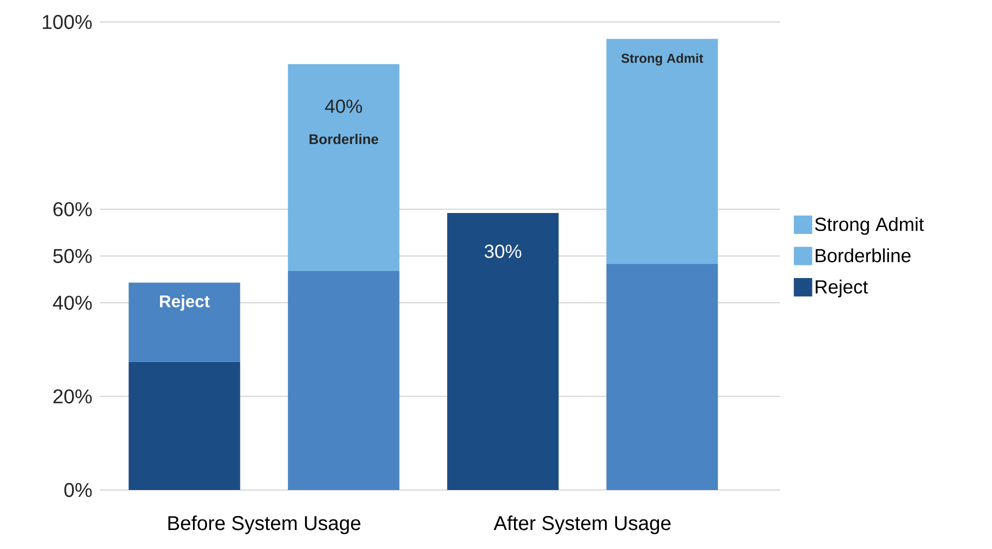 Image resolution: width=992 pixels, height=549 pixels. What do you see at coordinates (662, 59) in the screenshot?
I see `annotation: Strong Admit` at bounding box center [662, 59].